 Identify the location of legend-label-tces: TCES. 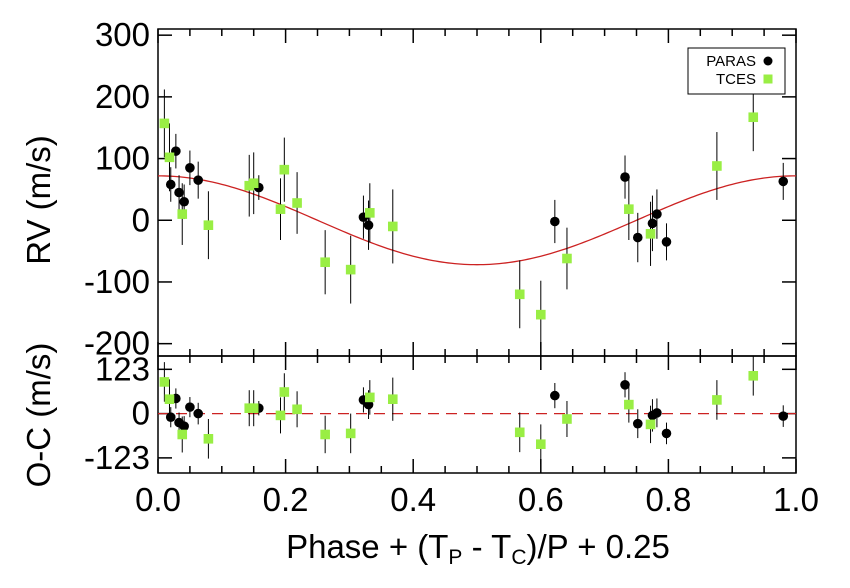
(736, 79).